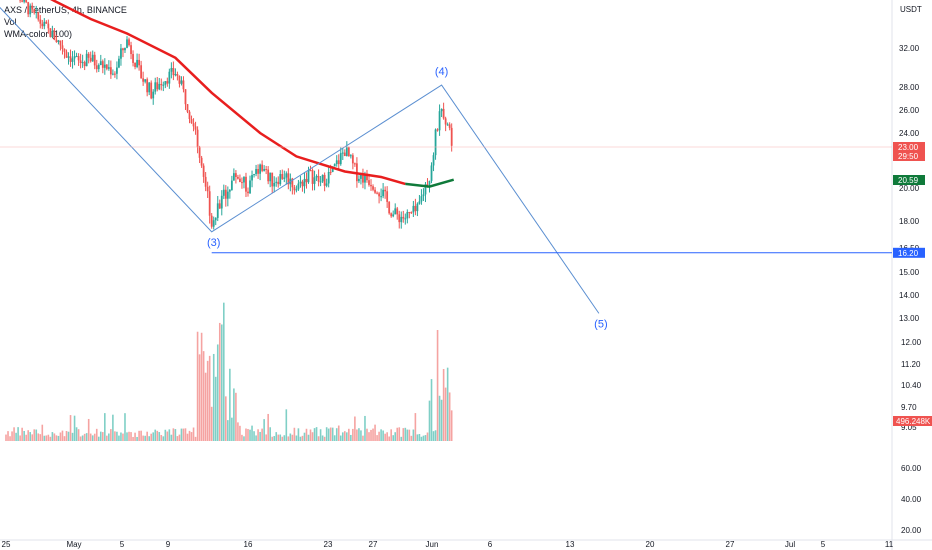 This screenshot has width=932, height=550. Describe the element at coordinates (328, 544) in the screenshot. I see `time-tick-label: 23` at that location.